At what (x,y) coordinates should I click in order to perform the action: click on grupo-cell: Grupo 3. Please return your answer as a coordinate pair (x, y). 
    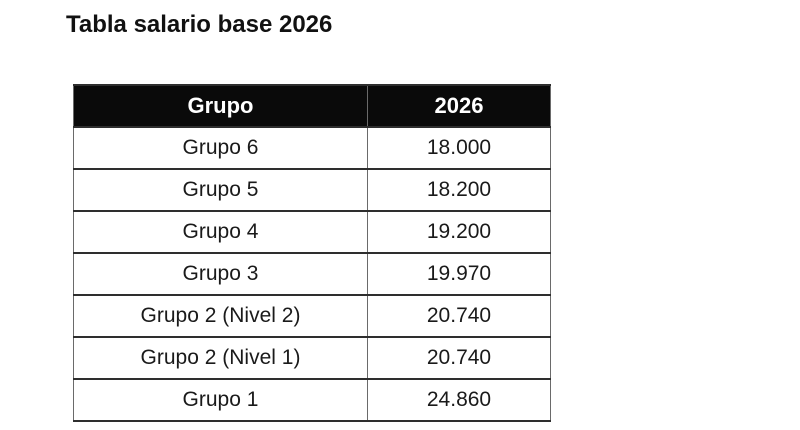
    Looking at the image, I should click on (220, 274).